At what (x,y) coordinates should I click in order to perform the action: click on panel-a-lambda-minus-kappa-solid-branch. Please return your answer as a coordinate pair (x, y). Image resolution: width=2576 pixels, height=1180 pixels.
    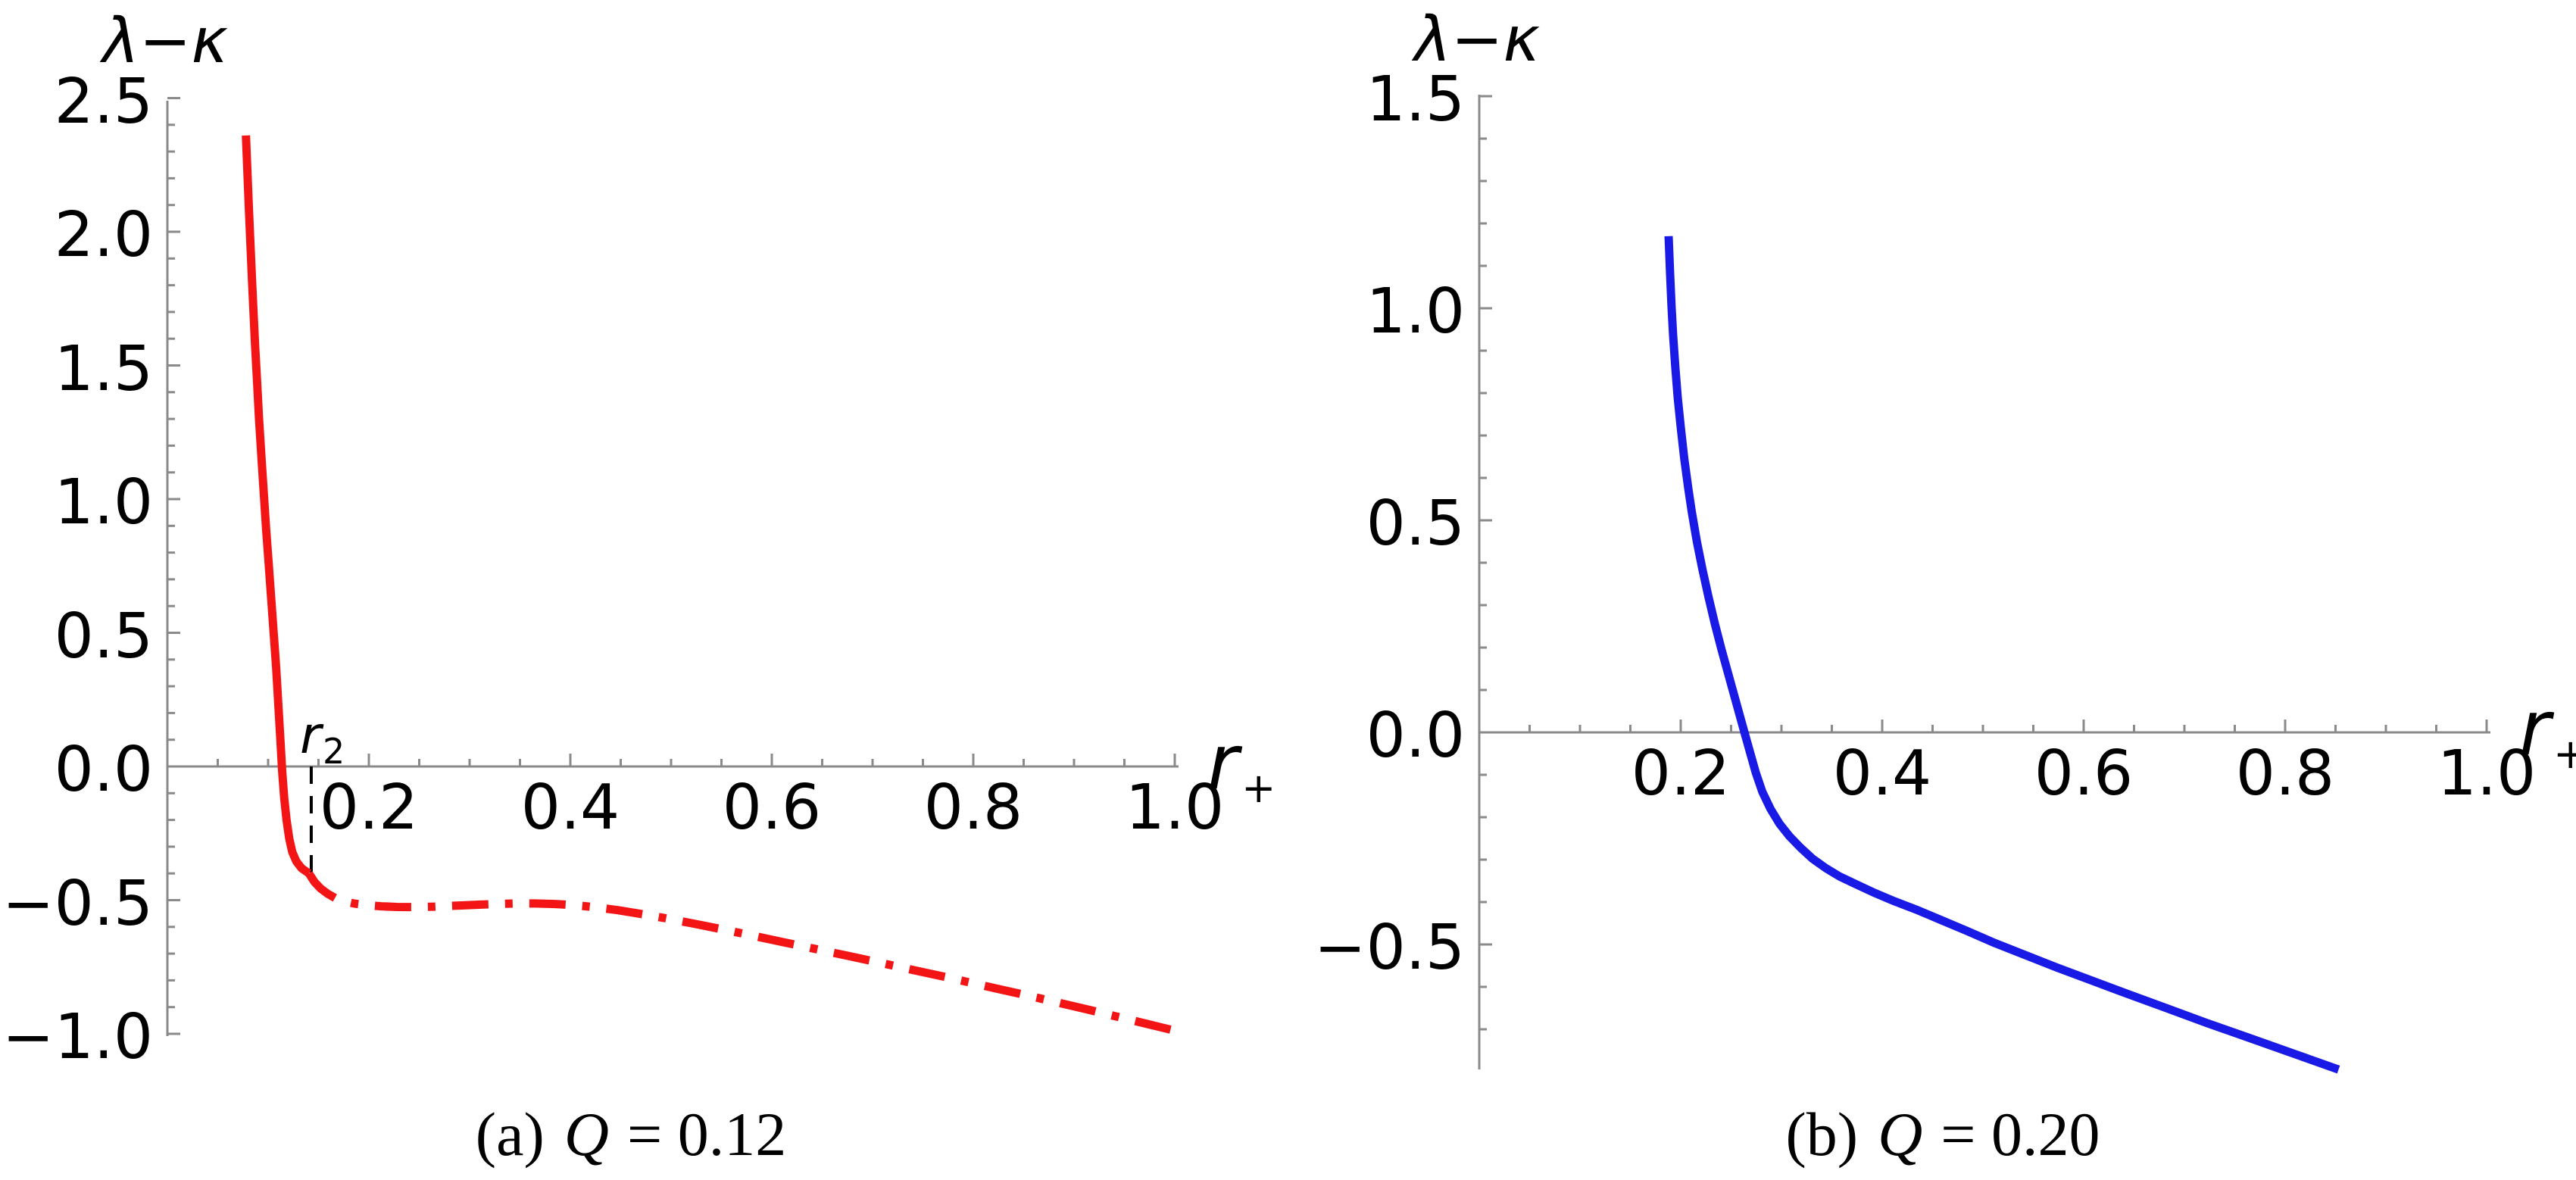
    Looking at the image, I should click on (277, 506).